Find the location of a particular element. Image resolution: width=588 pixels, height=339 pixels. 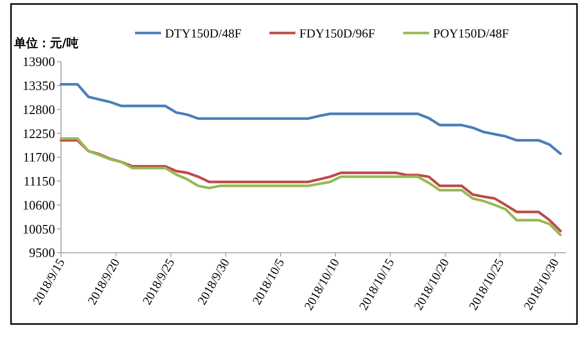

legend-label: DTY150D/48F is located at coordinates (203, 33).